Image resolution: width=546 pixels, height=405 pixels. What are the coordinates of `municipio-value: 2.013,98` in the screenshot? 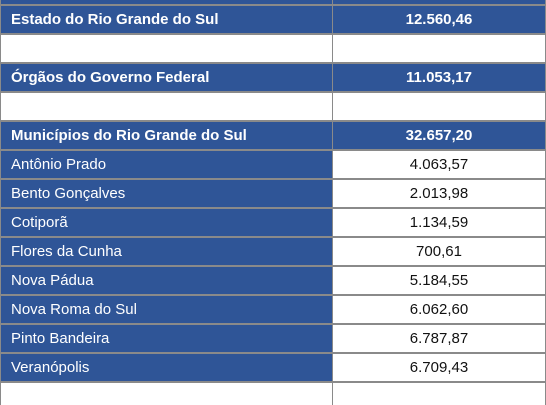 It's located at (439, 193).